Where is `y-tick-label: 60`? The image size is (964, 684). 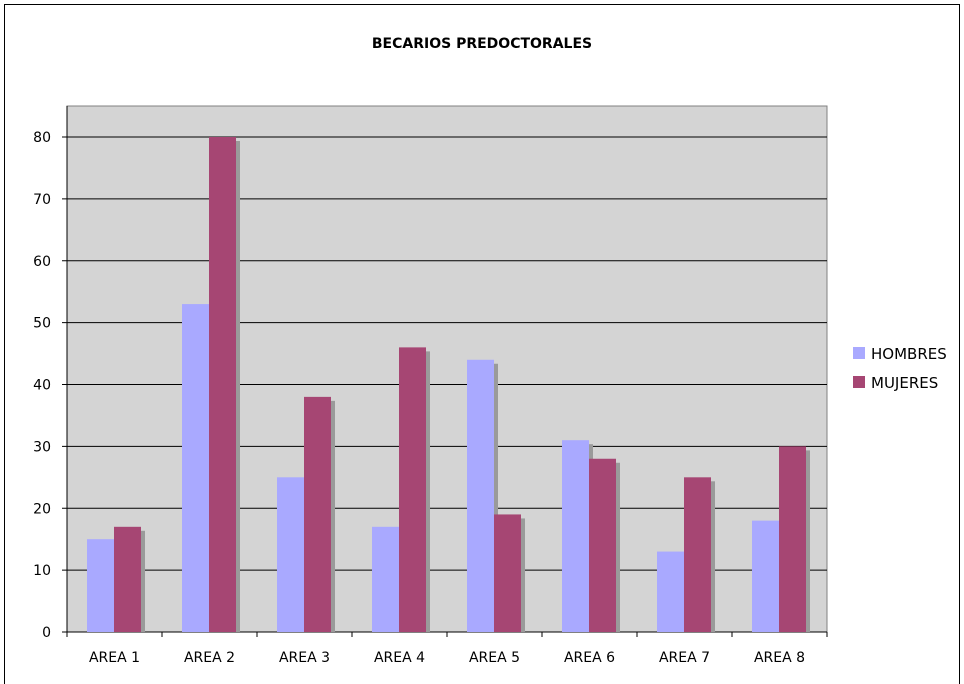
y-tick-label: 60 is located at coordinates (42, 262).